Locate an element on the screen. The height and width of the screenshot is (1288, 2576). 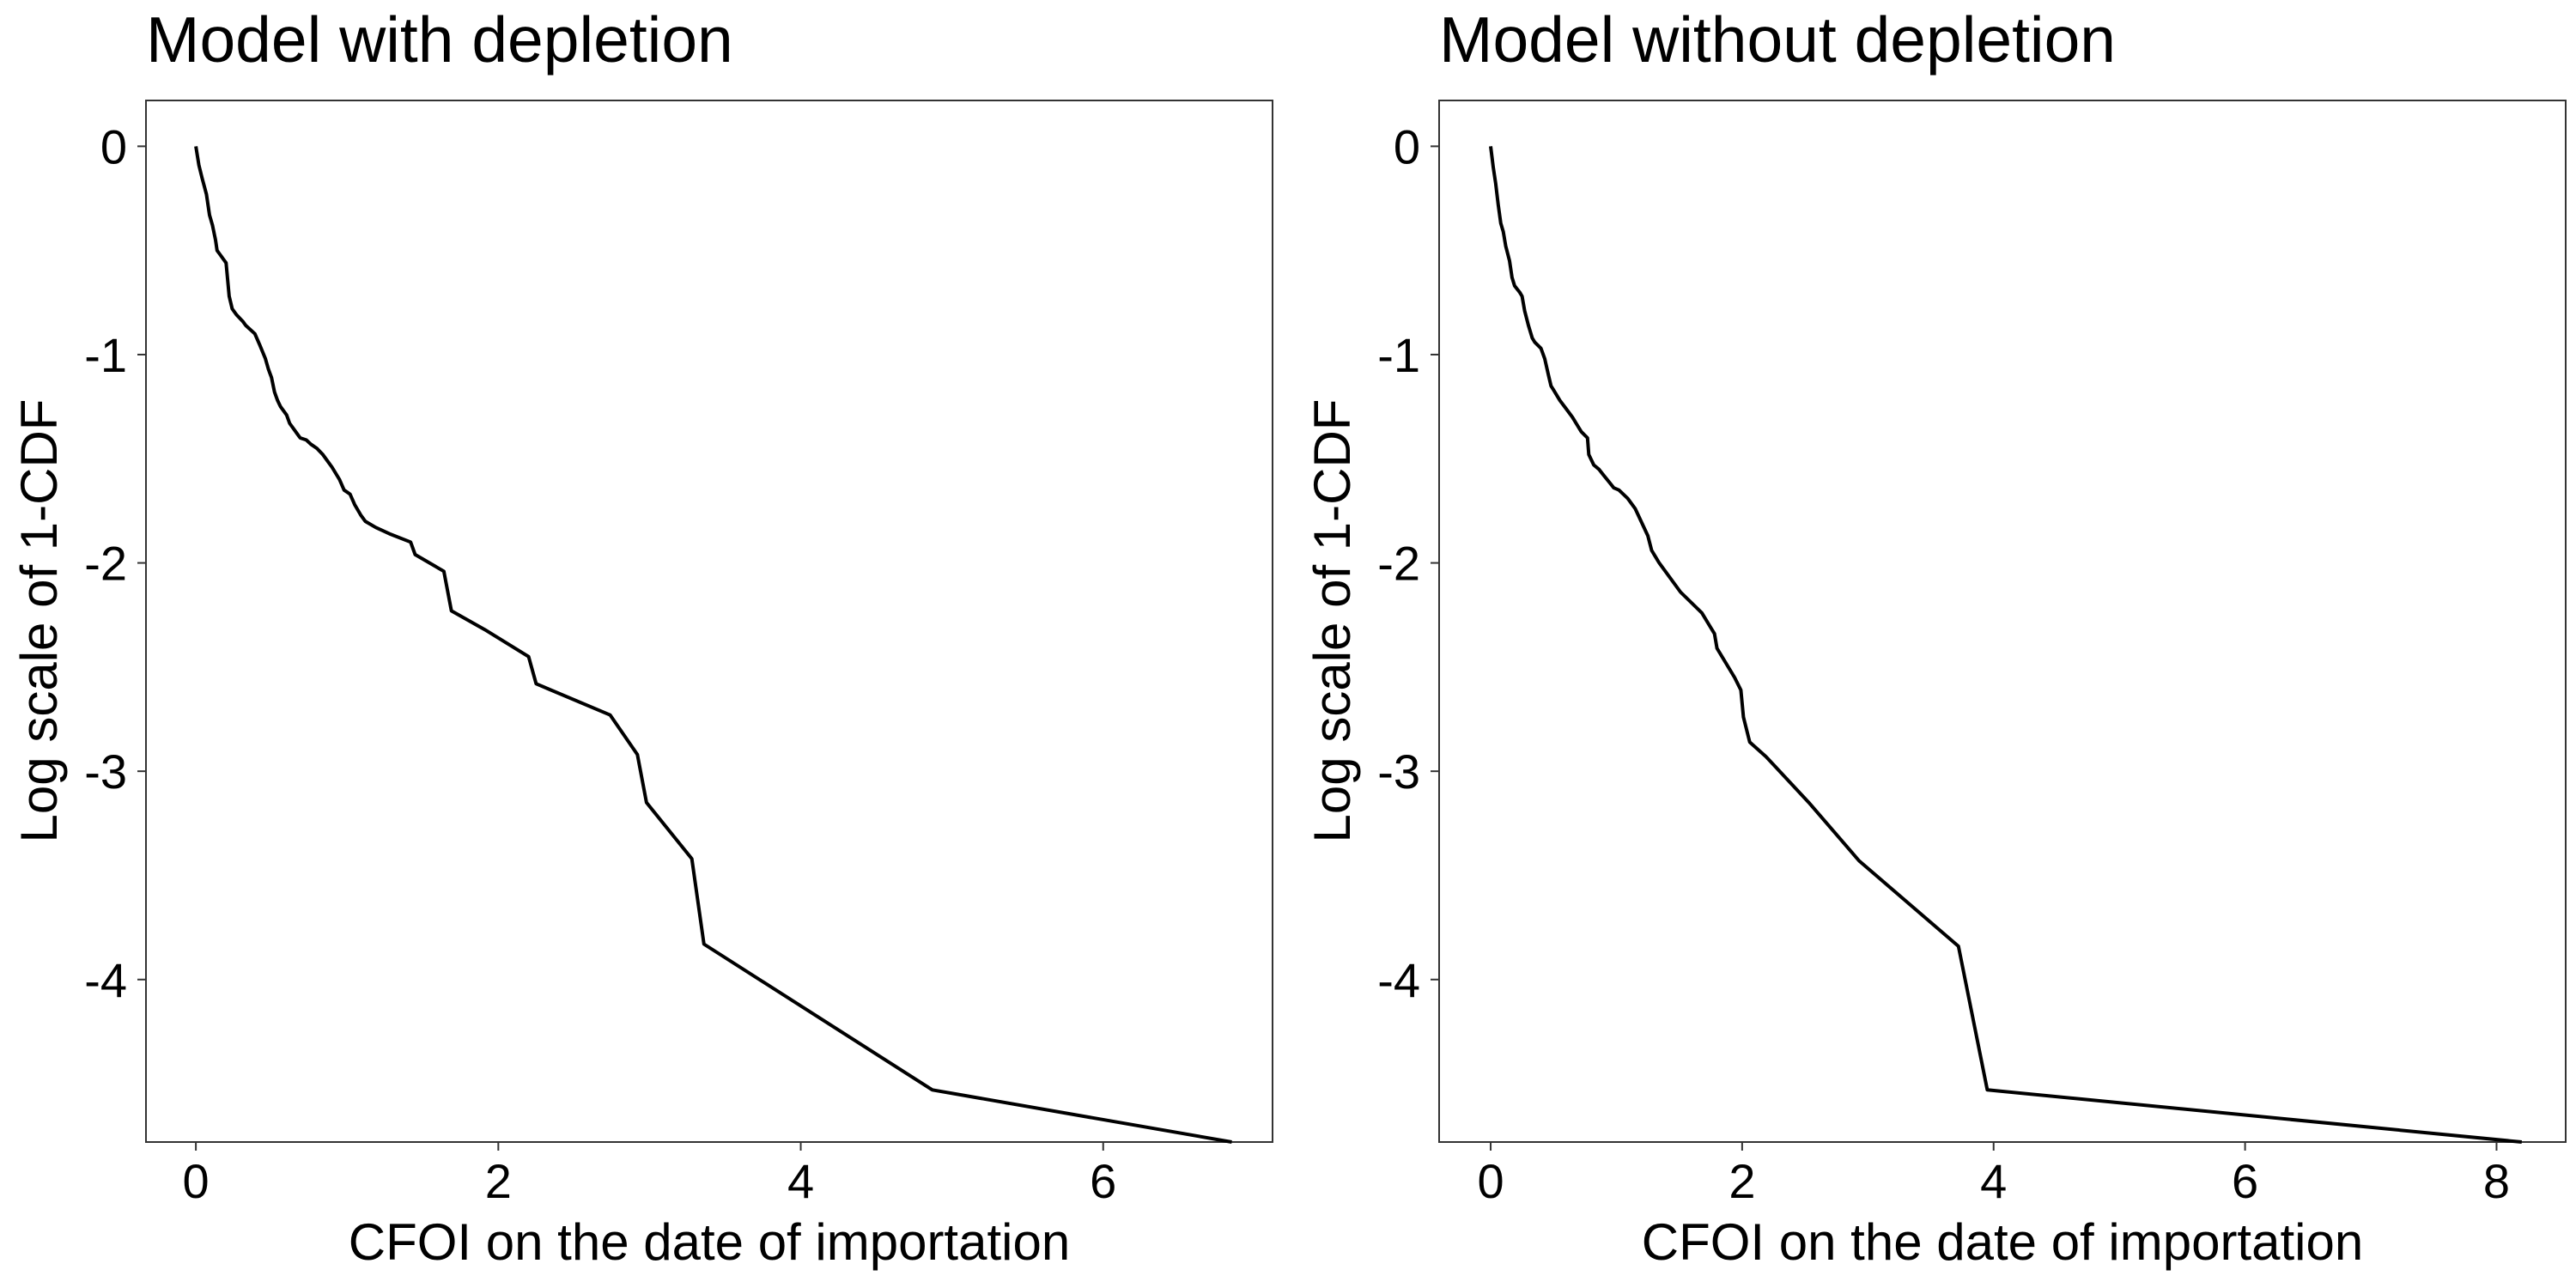
x-tick-label: 8 is located at coordinates (2496, 1181).